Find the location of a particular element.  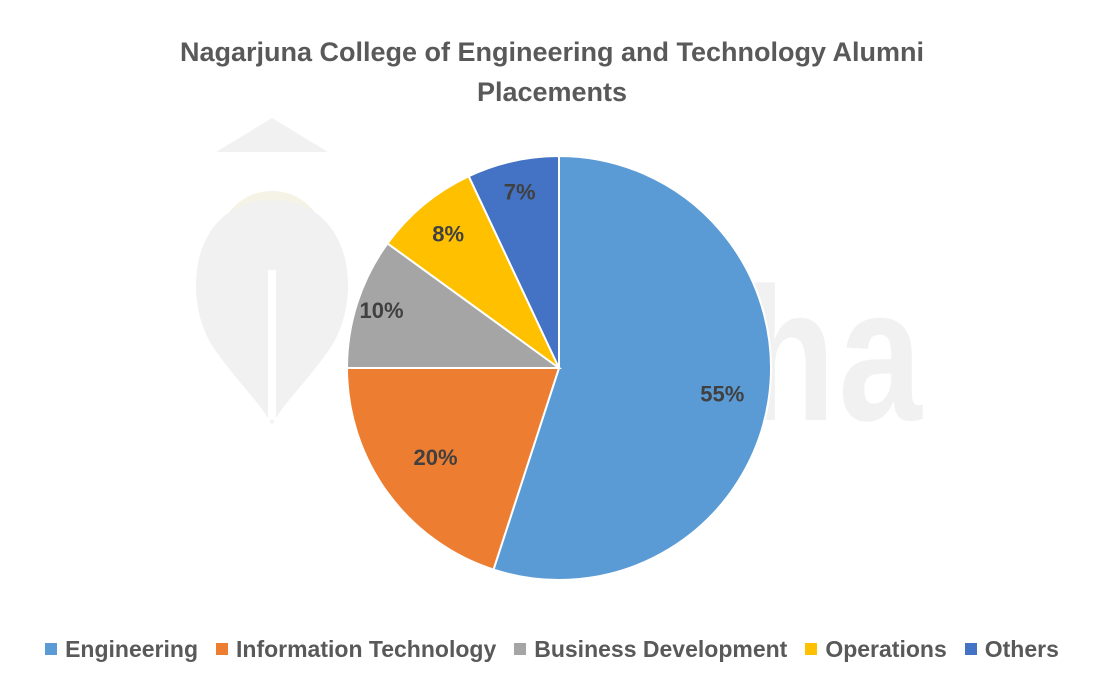

data-label-business-development: 10% is located at coordinates (382, 310).